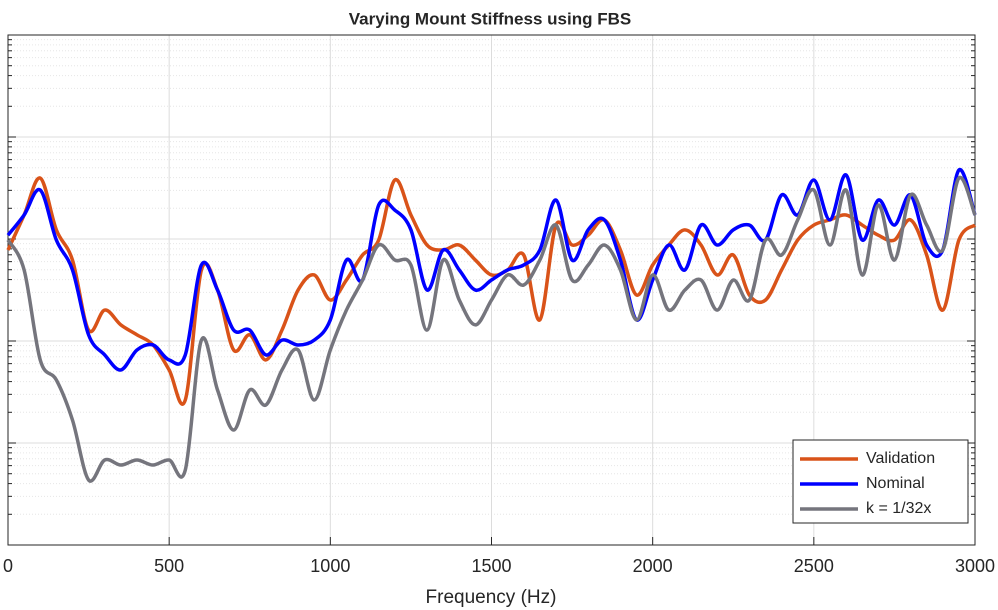 The height and width of the screenshot is (610, 998). I want to click on x-tick-label: 500, so click(169, 566).